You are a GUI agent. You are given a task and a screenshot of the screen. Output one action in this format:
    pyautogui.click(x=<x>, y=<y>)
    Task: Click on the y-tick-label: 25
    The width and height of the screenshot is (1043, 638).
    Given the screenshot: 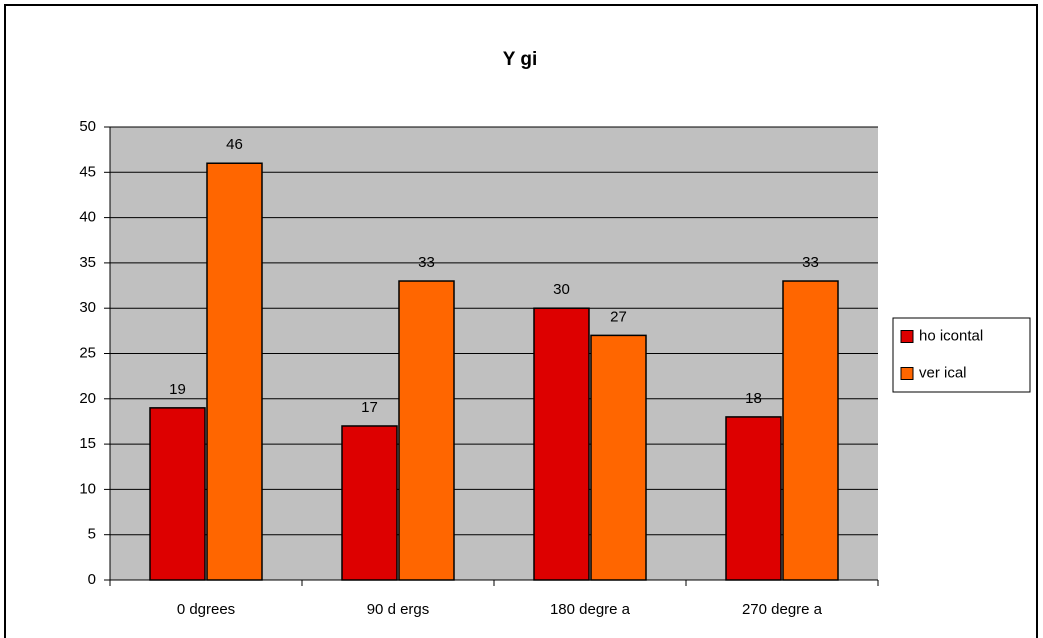 What is the action you would take?
    pyautogui.click(x=87, y=352)
    